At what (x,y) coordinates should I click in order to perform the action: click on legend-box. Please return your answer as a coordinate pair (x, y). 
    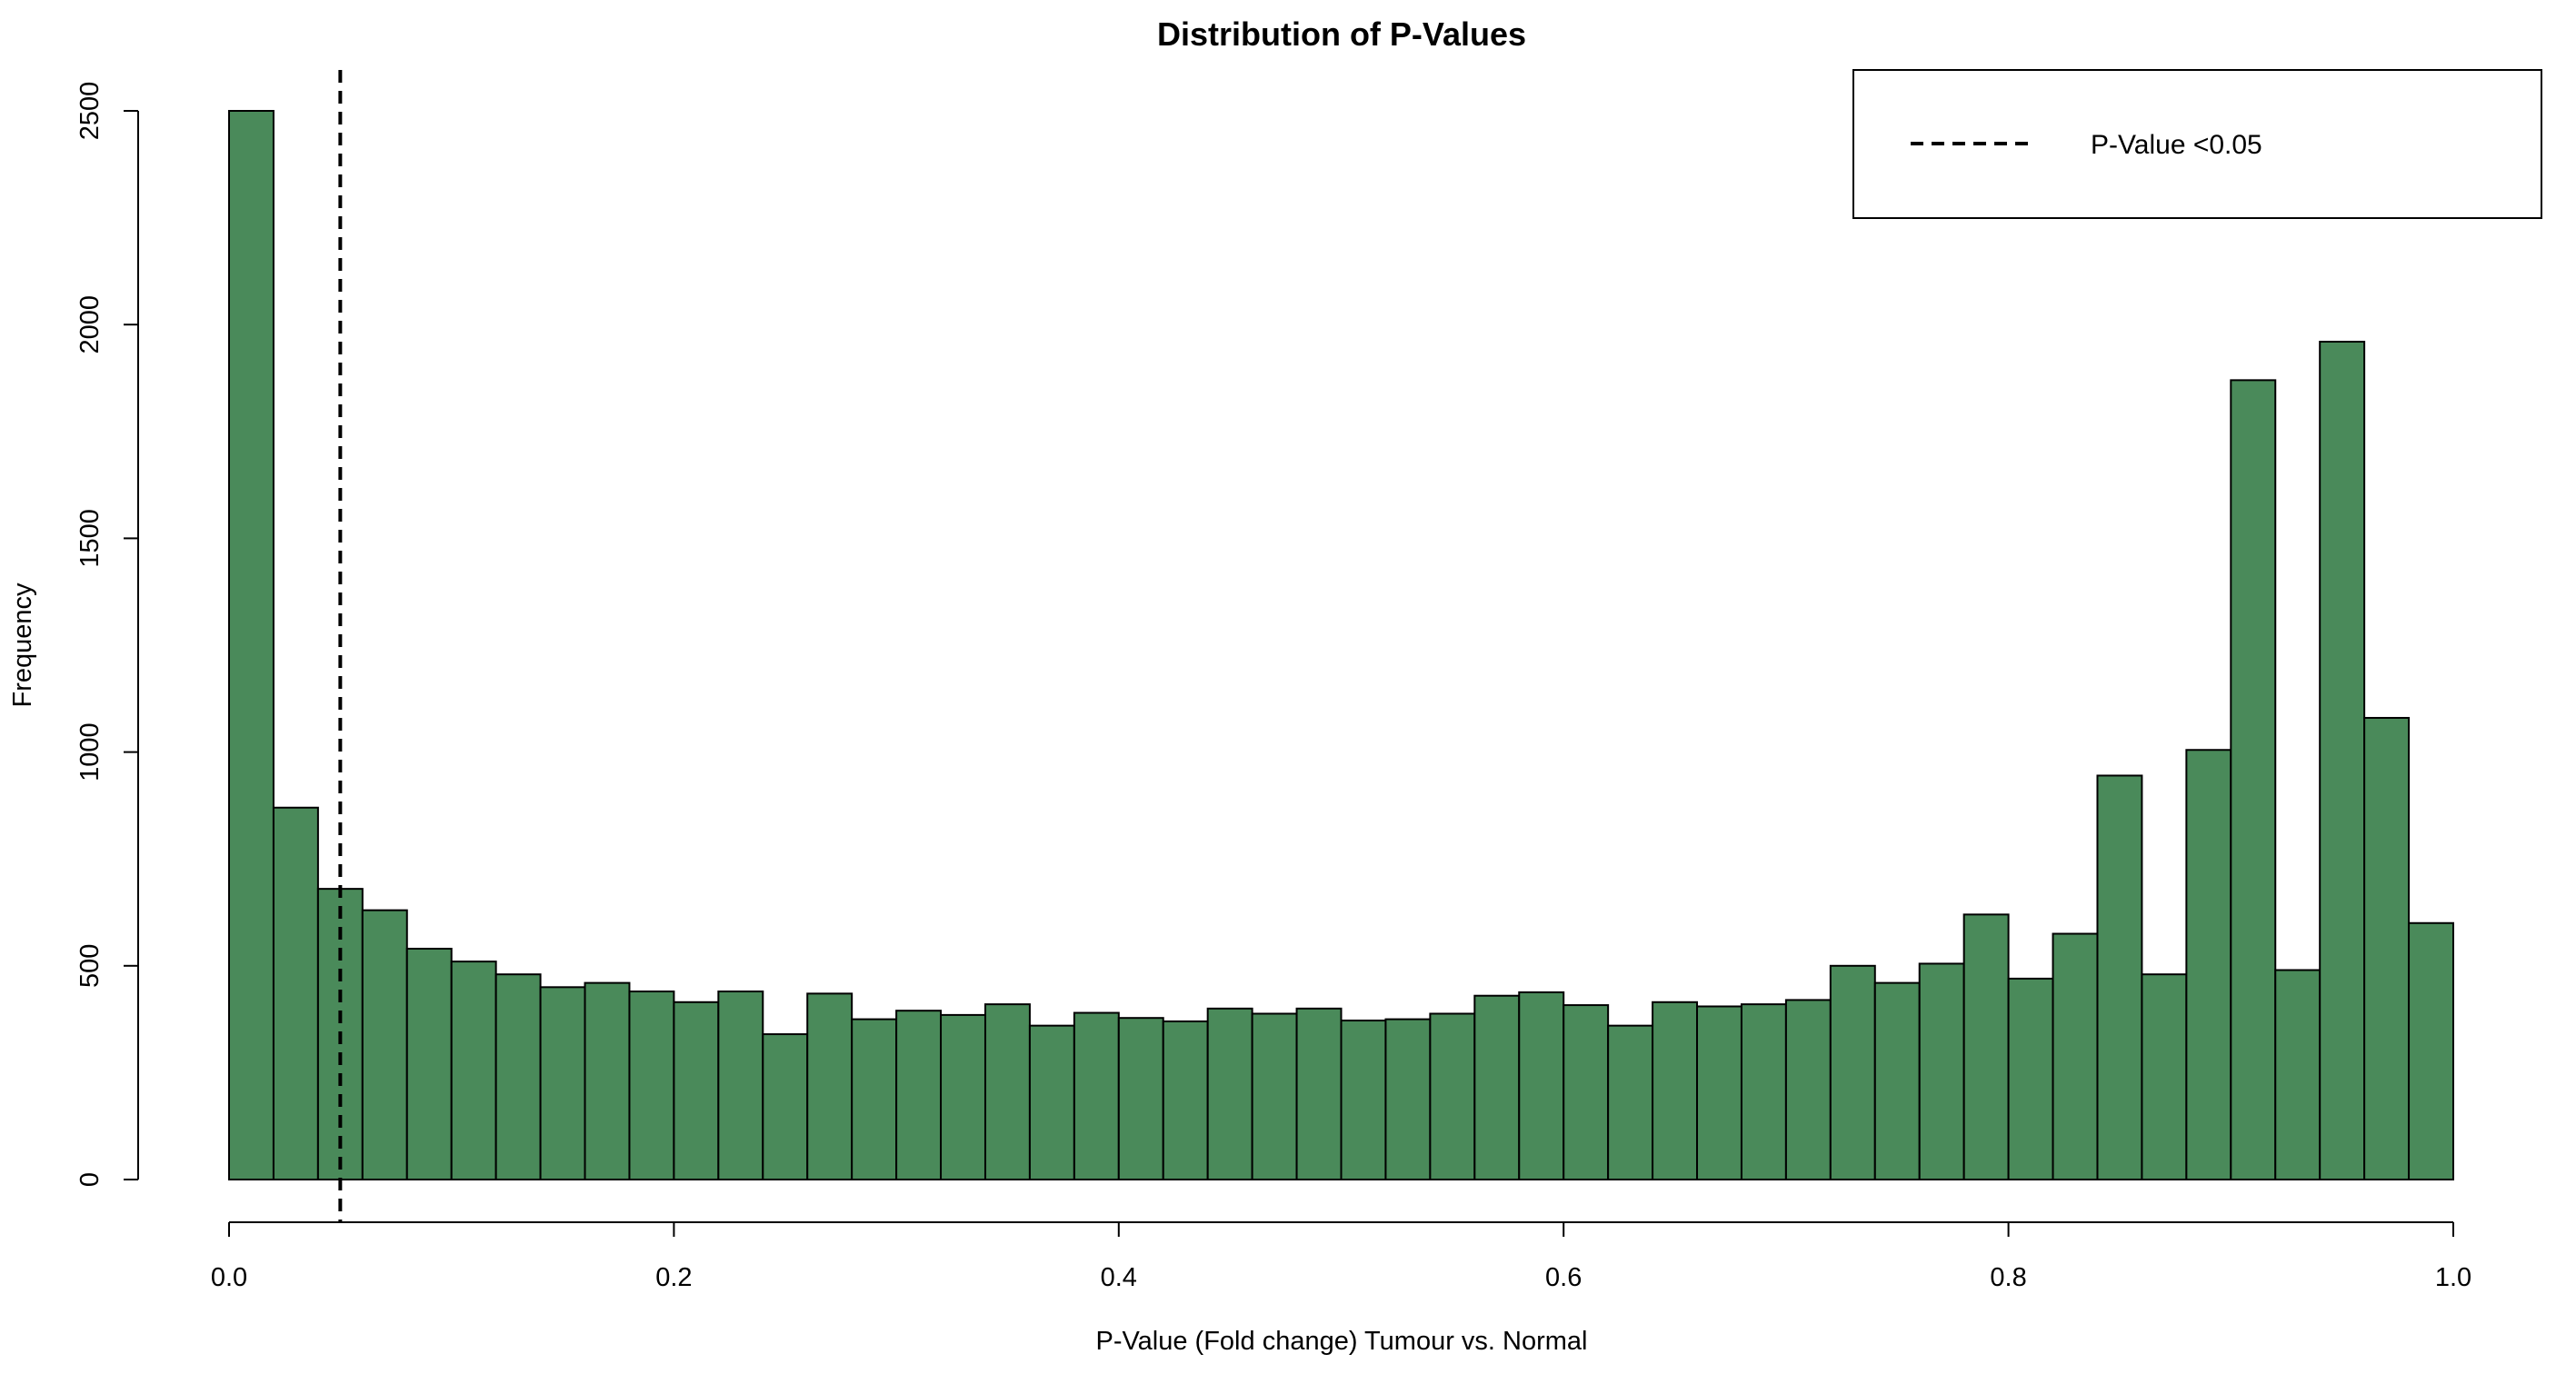
    Looking at the image, I should click on (2197, 144).